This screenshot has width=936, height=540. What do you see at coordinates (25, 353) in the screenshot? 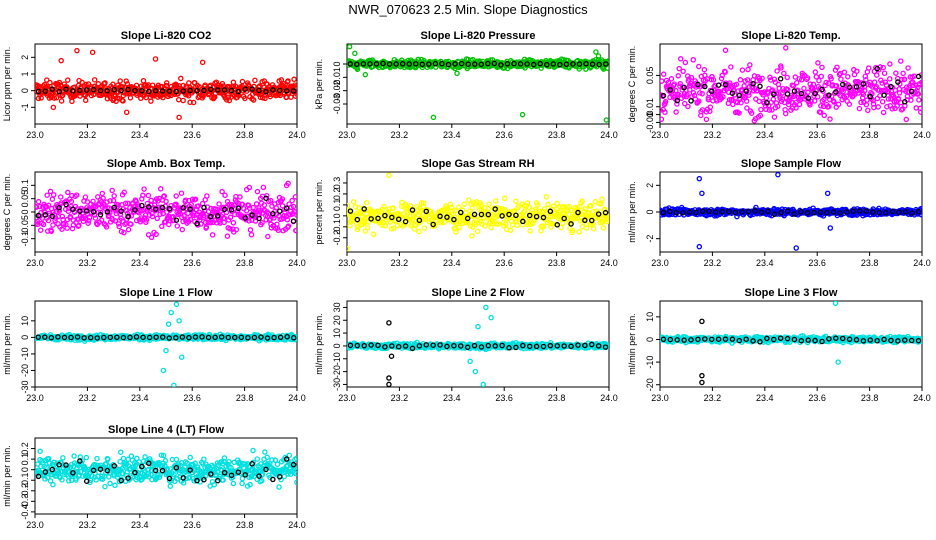
I see `y-tick-label: -10` at bounding box center [25, 353].